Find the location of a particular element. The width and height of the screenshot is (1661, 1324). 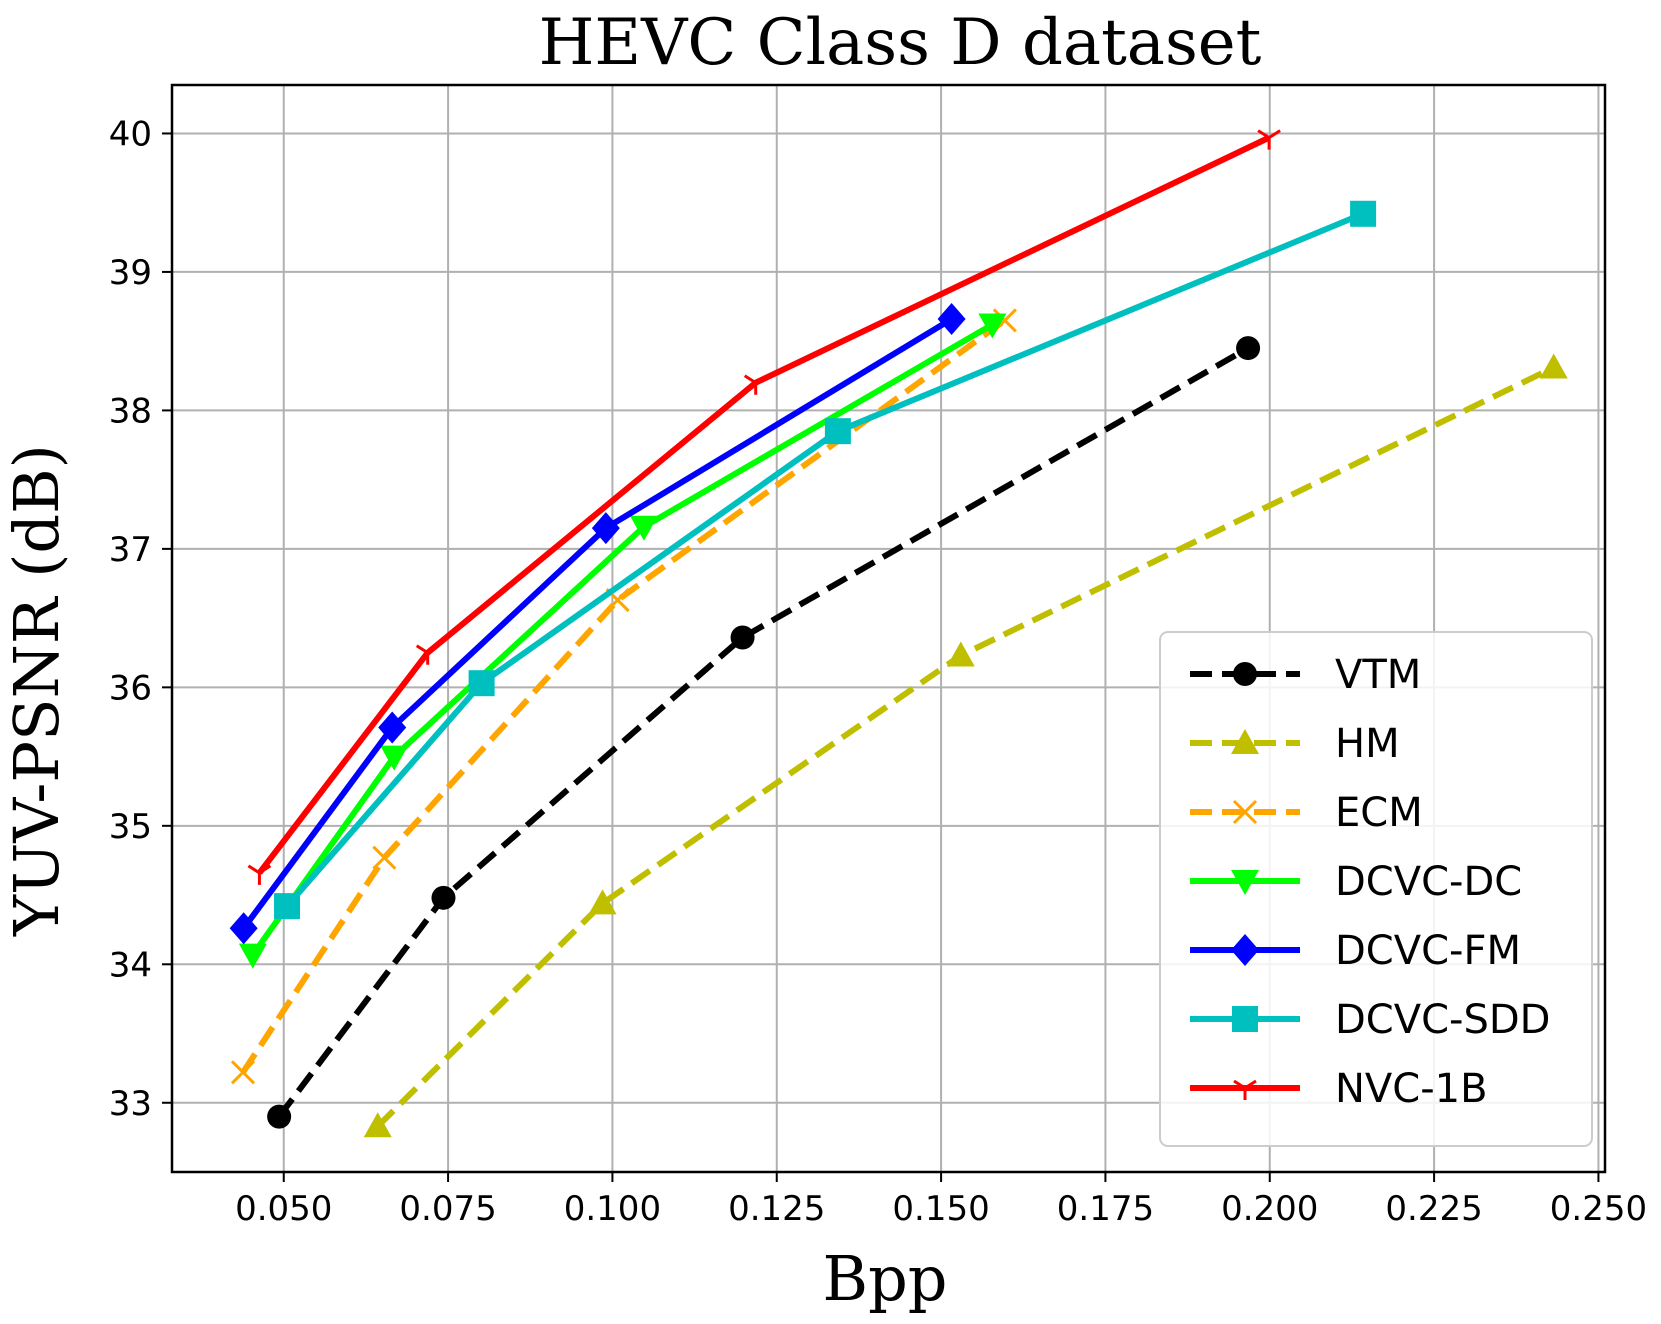

x-tick-label: 0.200 is located at coordinates (1269, 1209).